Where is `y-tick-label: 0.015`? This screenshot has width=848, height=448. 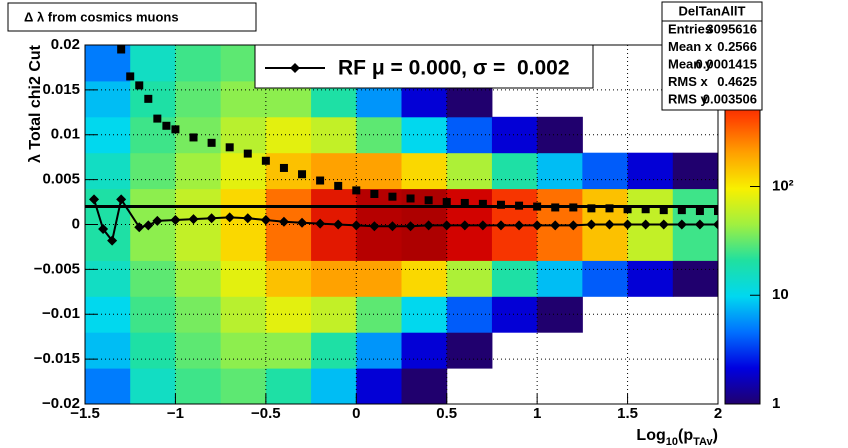
y-tick-label: 0.015 is located at coordinates (61, 89).